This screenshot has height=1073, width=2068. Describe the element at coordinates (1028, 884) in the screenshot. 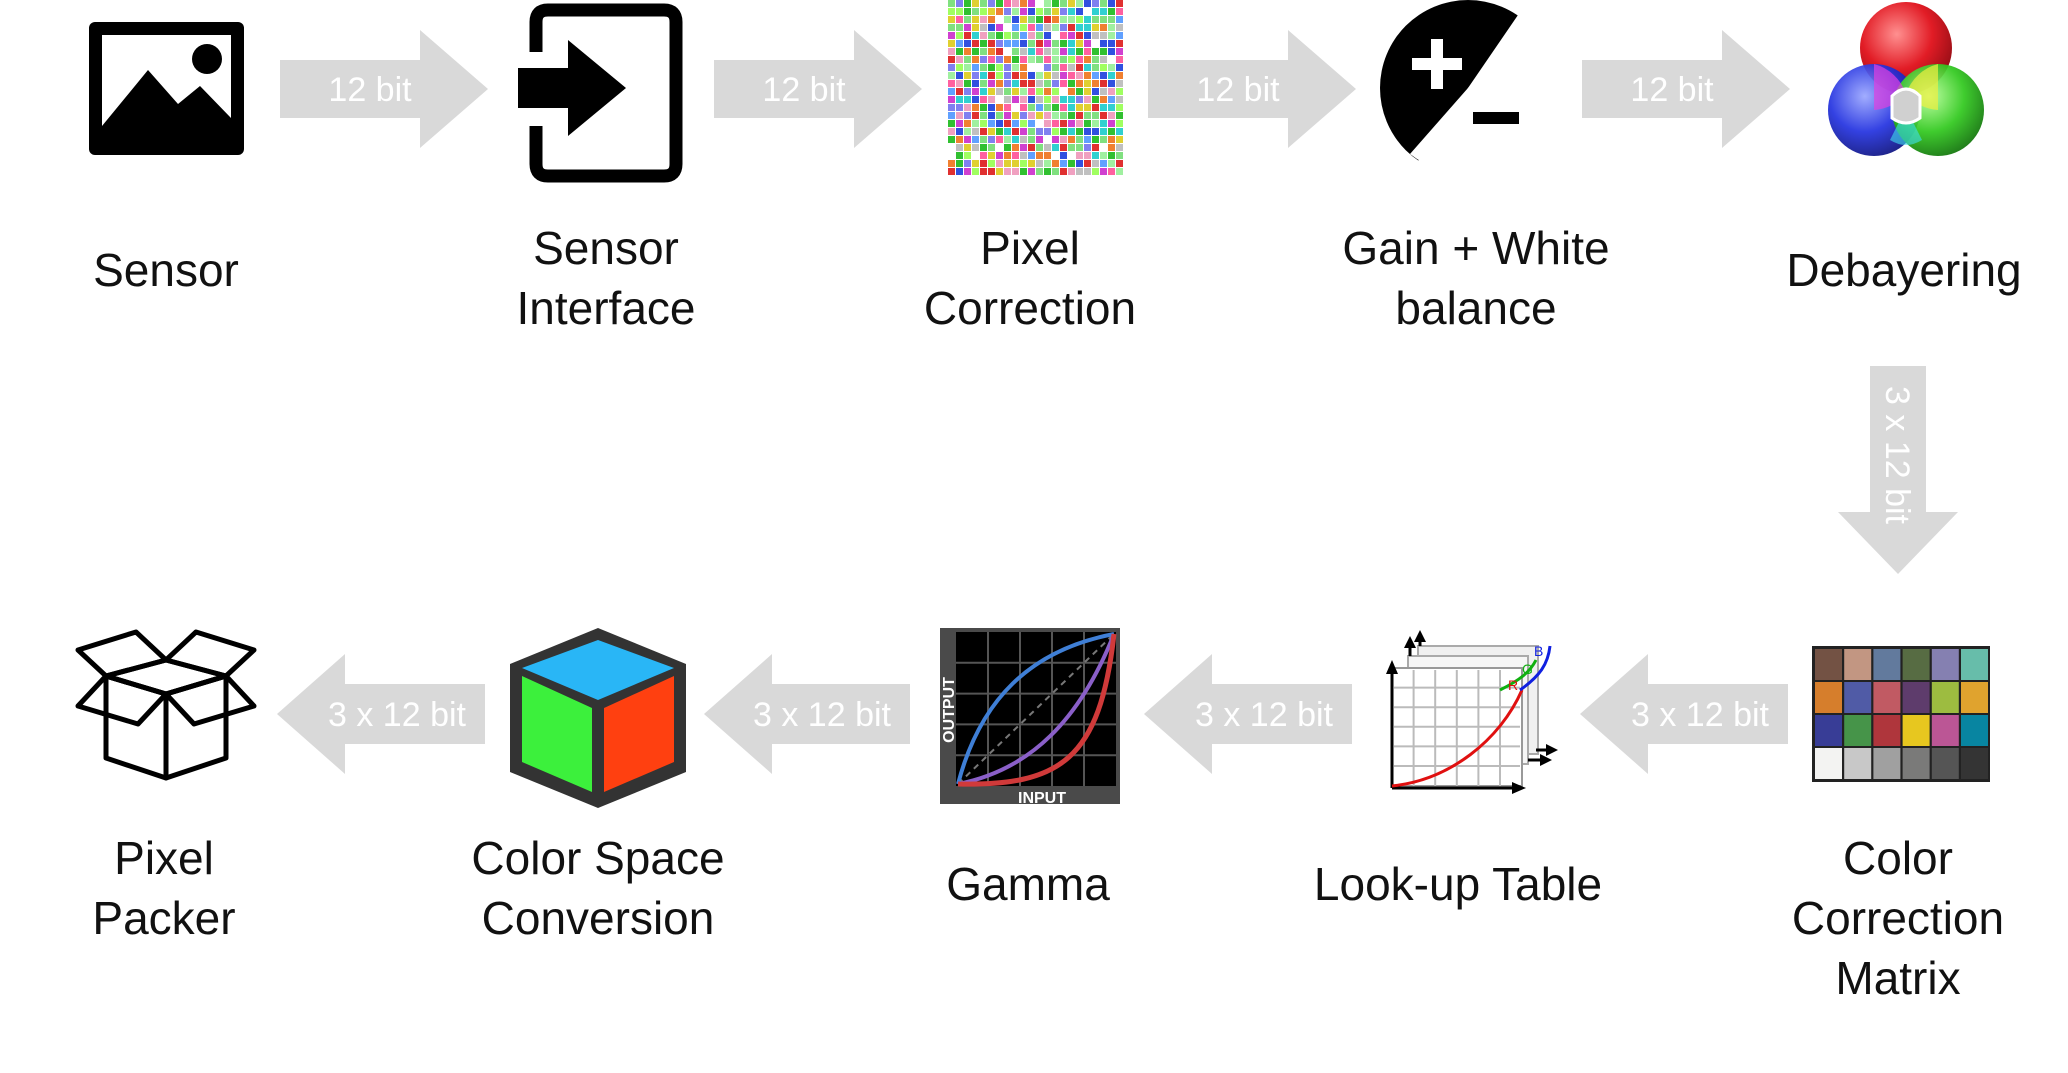

I see `node-label-gamma: Gamma` at that location.